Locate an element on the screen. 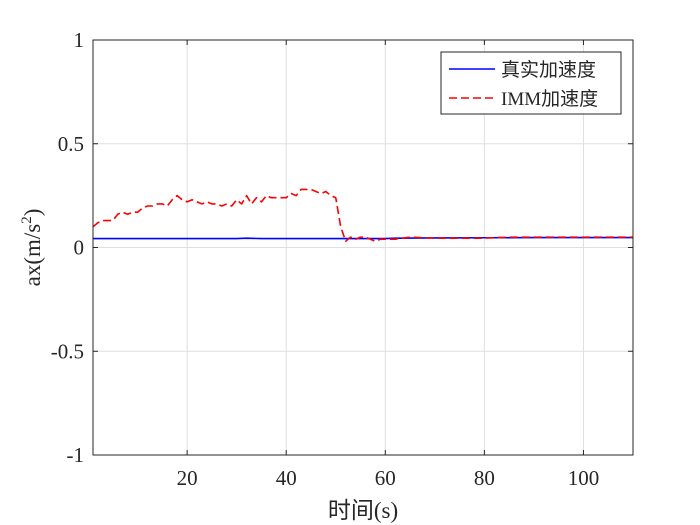  y-axis-title: ax(m/s2) is located at coordinates (32, 248).